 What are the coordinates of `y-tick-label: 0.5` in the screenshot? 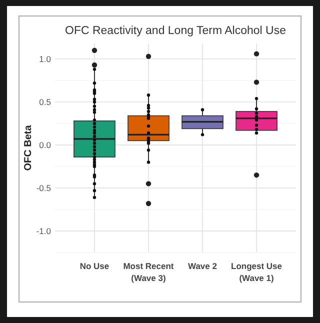 It's located at (45, 101).